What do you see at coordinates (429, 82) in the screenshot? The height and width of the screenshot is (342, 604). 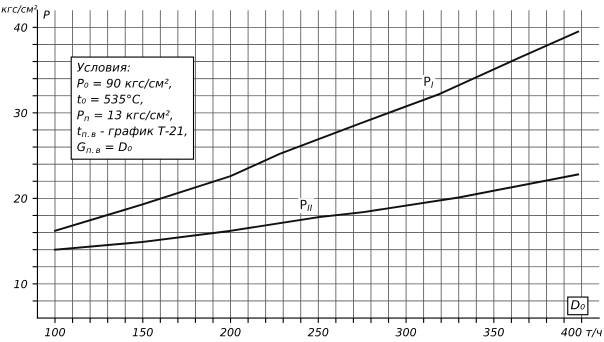 I see `series-label: P$_{I}$` at bounding box center [429, 82].